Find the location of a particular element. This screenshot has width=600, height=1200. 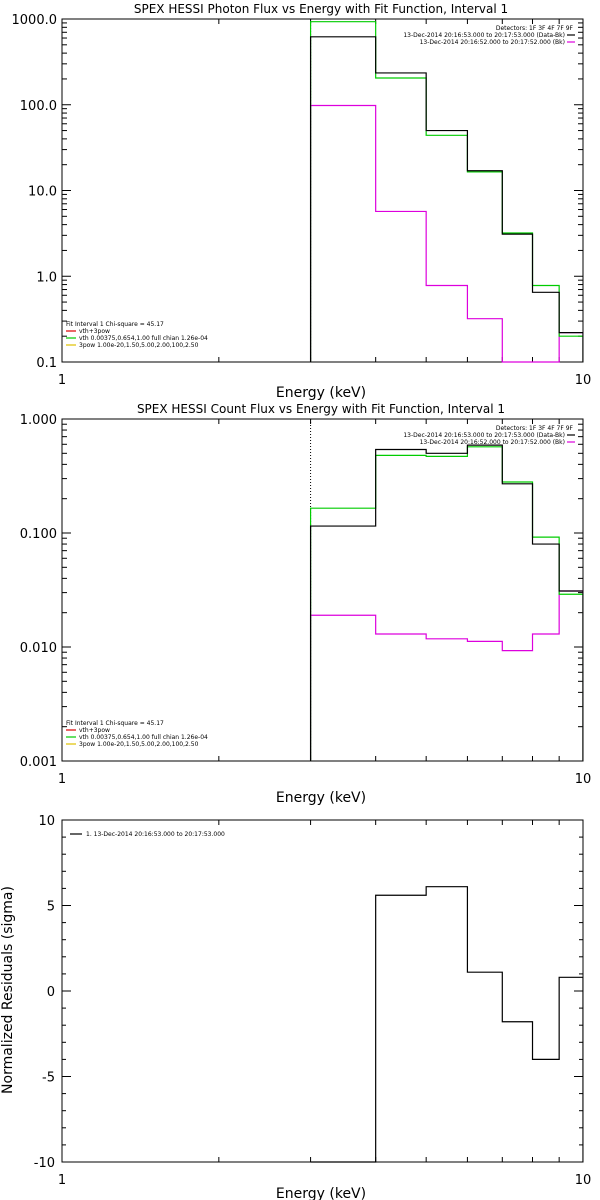

photon-flux-series-background is located at coordinates (446, 233).